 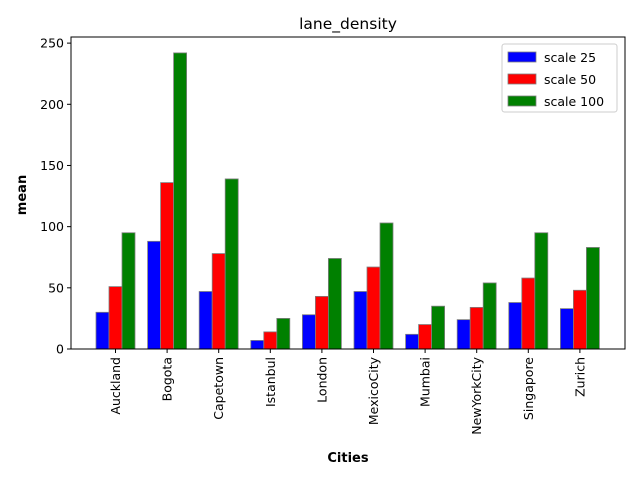 What do you see at coordinates (167, 379) in the screenshot?
I see `x-tick-label-bogota: Bogota` at bounding box center [167, 379].